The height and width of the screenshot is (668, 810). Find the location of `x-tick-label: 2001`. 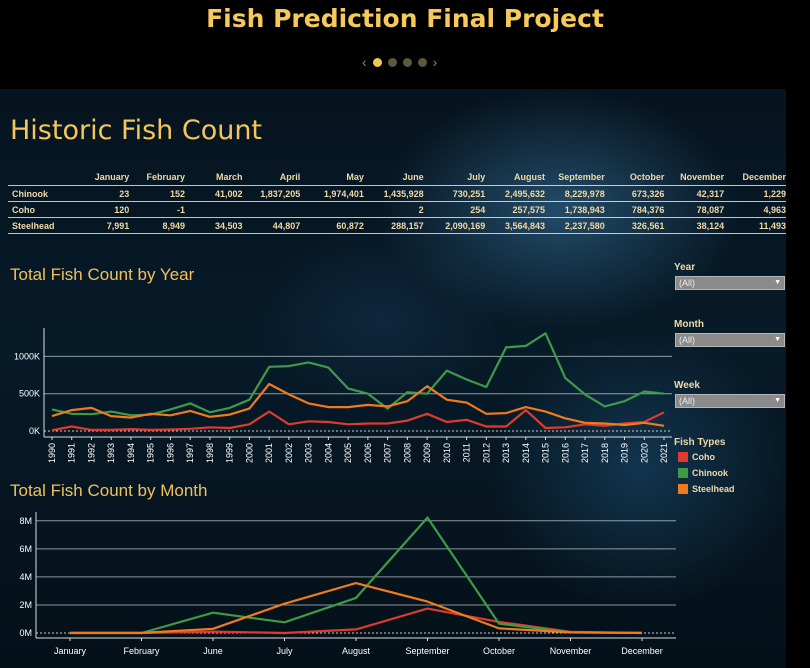

x-tick-label: 2001 is located at coordinates (269, 453).